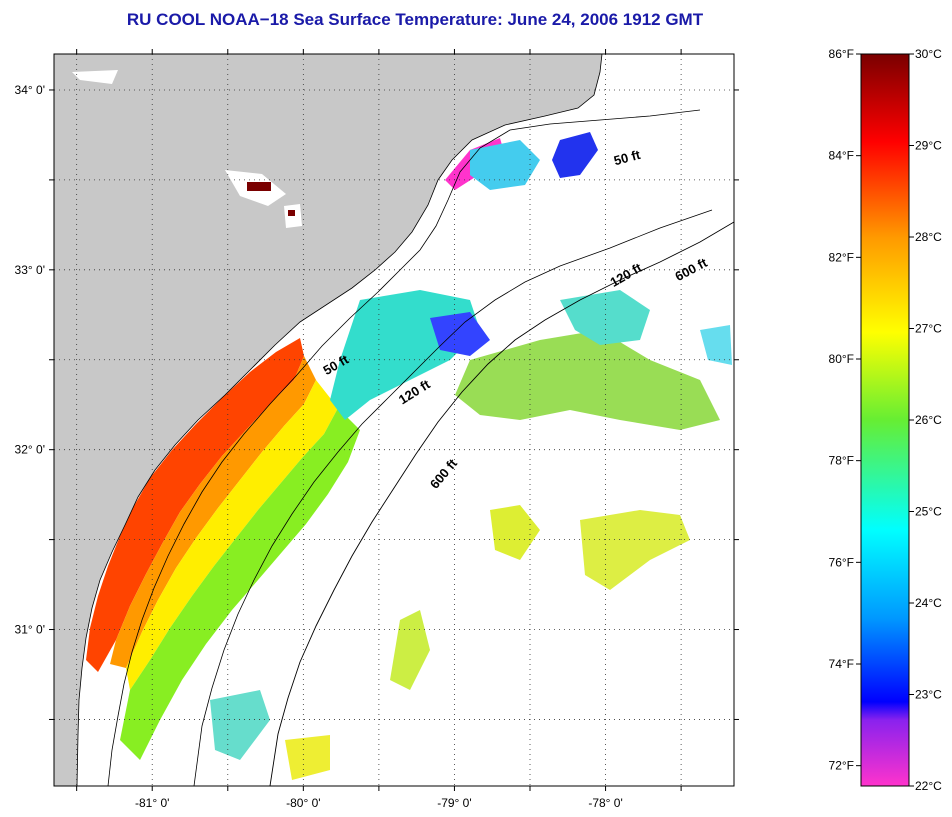 This screenshot has width=952, height=817. Describe the element at coordinates (30, 630) in the screenshot. I see `lat-tick-label: 31° 0'` at that location.